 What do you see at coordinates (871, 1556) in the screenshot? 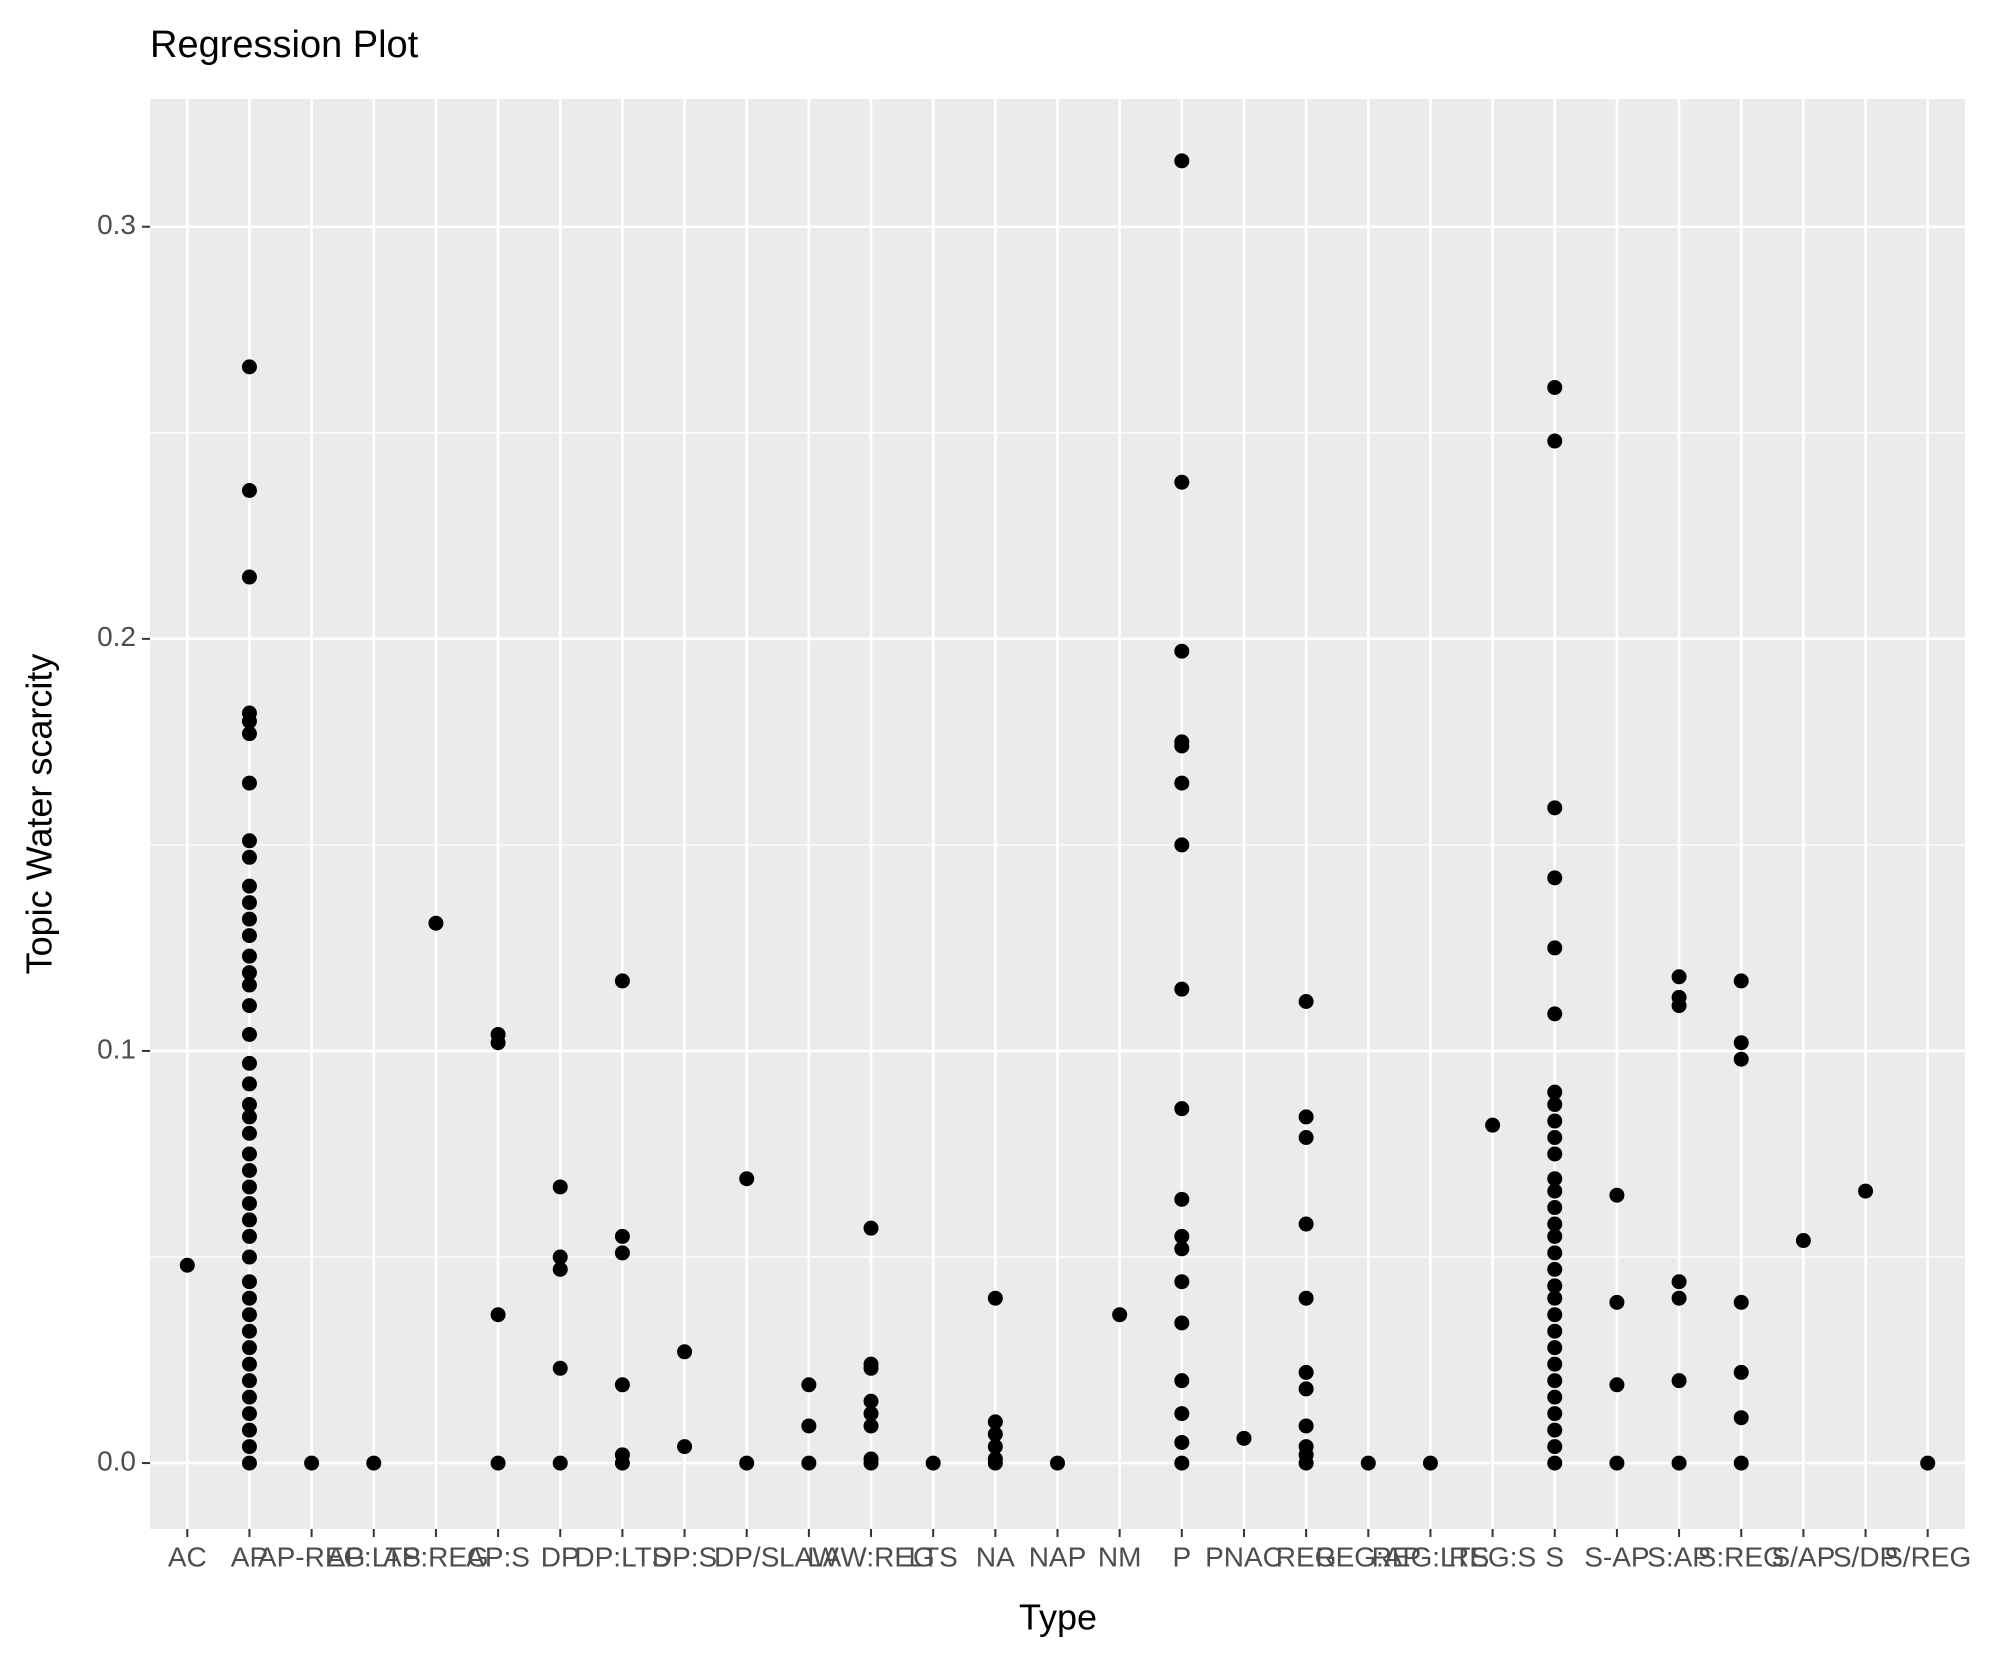
I see `x-tick-label: LAW:REG` at bounding box center [871, 1556].